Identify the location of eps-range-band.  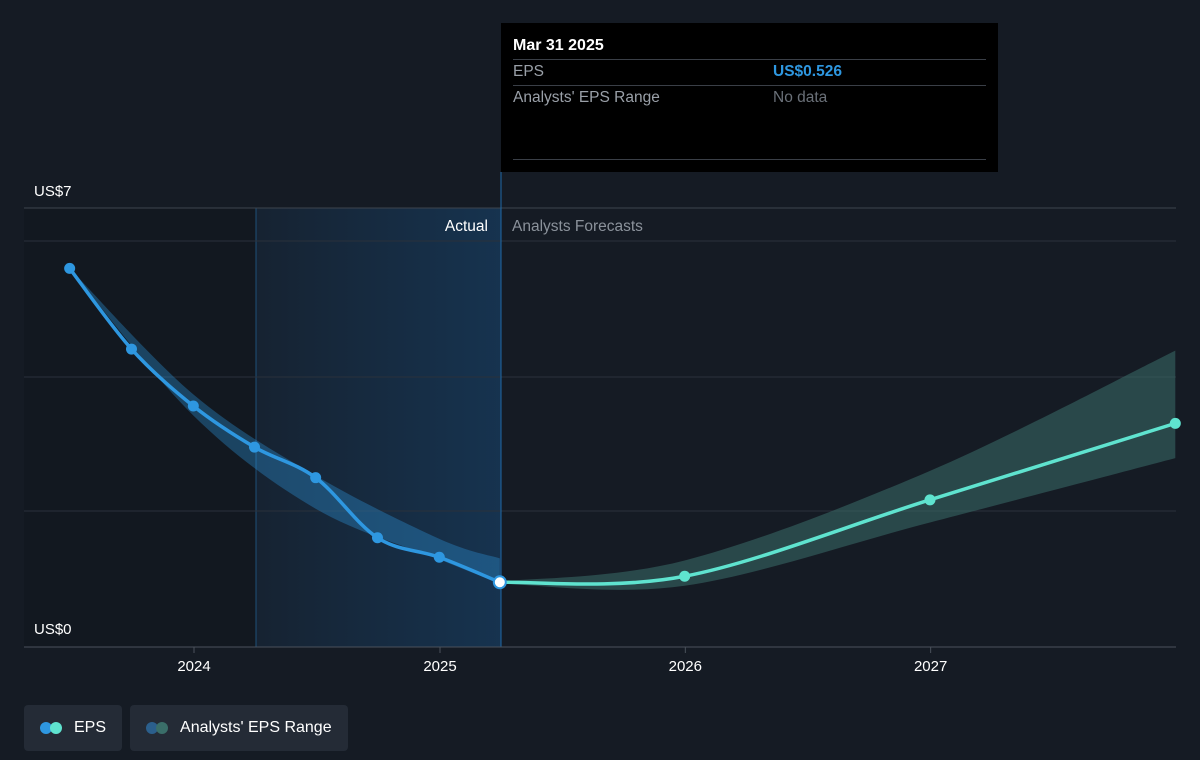
(284, 426).